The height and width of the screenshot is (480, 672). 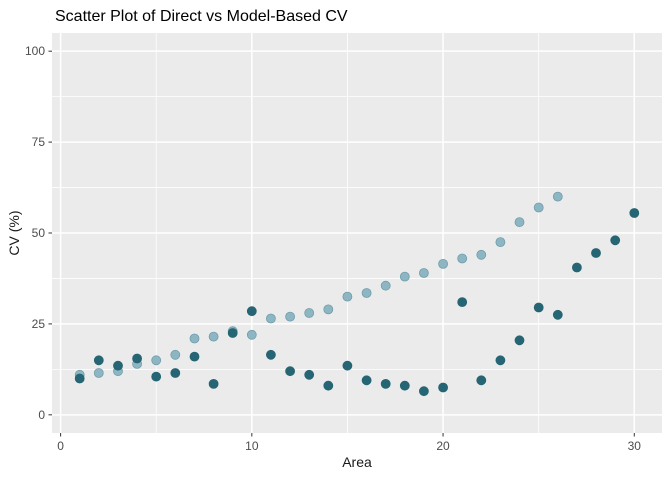 I want to click on y-tick-label: 75, so click(x=39, y=142).